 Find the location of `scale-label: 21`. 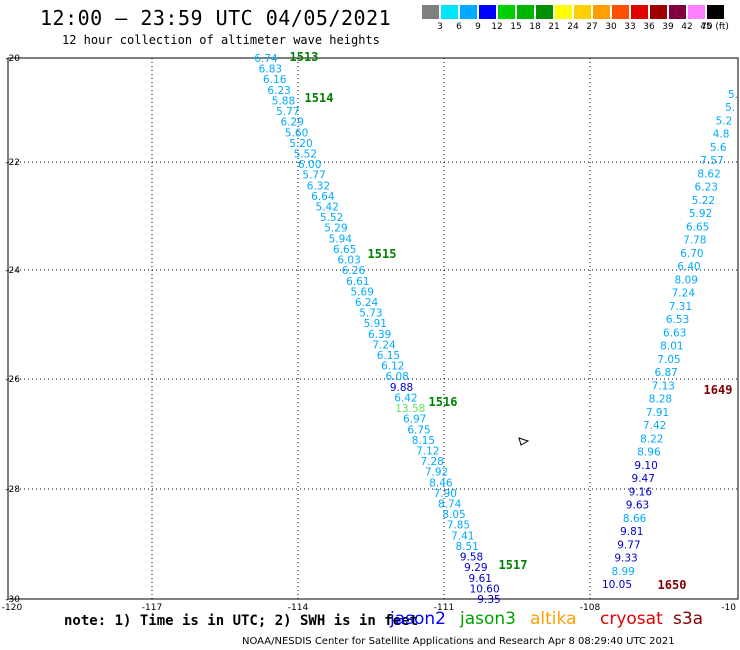

scale-label: 21 is located at coordinates (554, 27).